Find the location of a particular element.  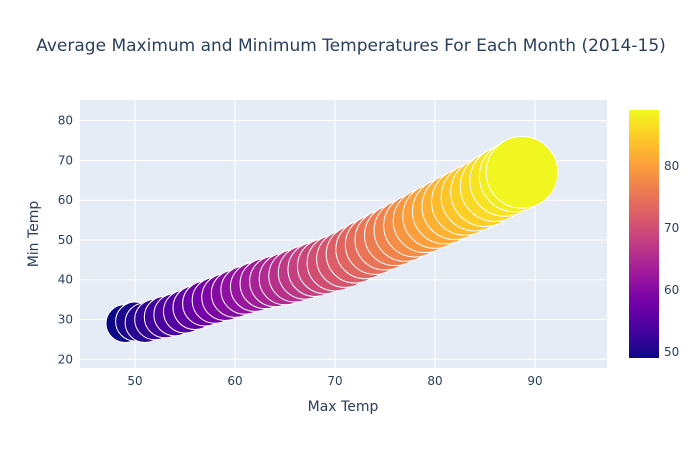

colorbar-tick-label: 60 is located at coordinates (671, 290).